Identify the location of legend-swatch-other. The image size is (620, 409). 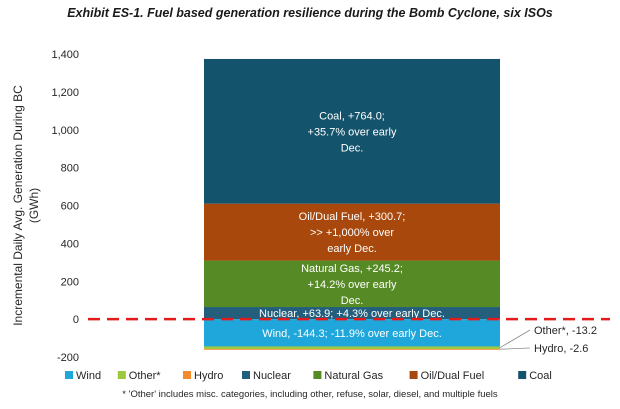
(121, 375).